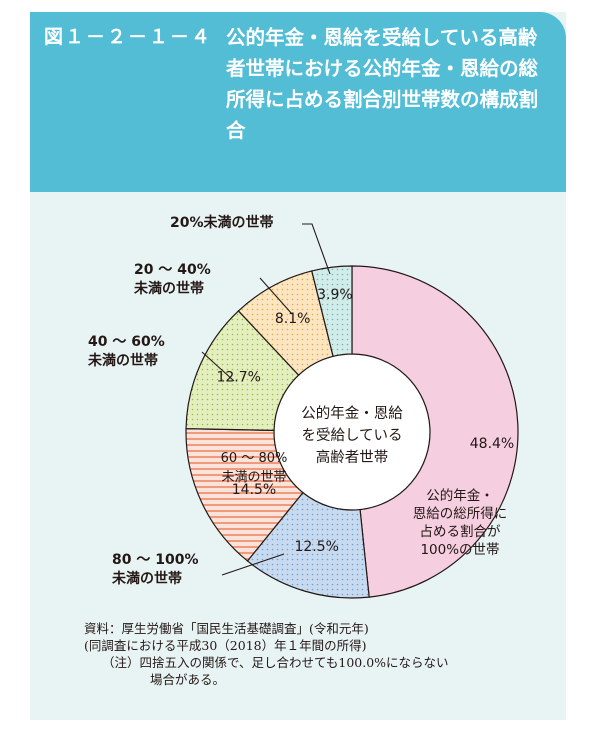 This screenshot has width=600, height=738. What do you see at coordinates (155, 560) in the screenshot?
I see `slice-category-label: 80 ～ 100%` at bounding box center [155, 560].